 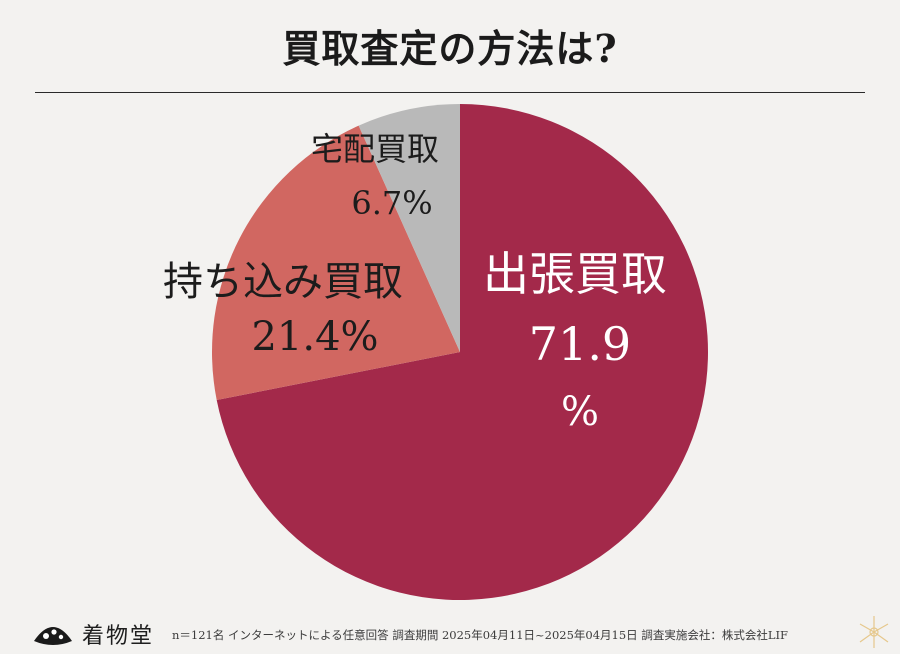 What do you see at coordinates (314, 337) in the screenshot?
I see `slice-value-carry-in: 21.4%` at bounding box center [314, 337].